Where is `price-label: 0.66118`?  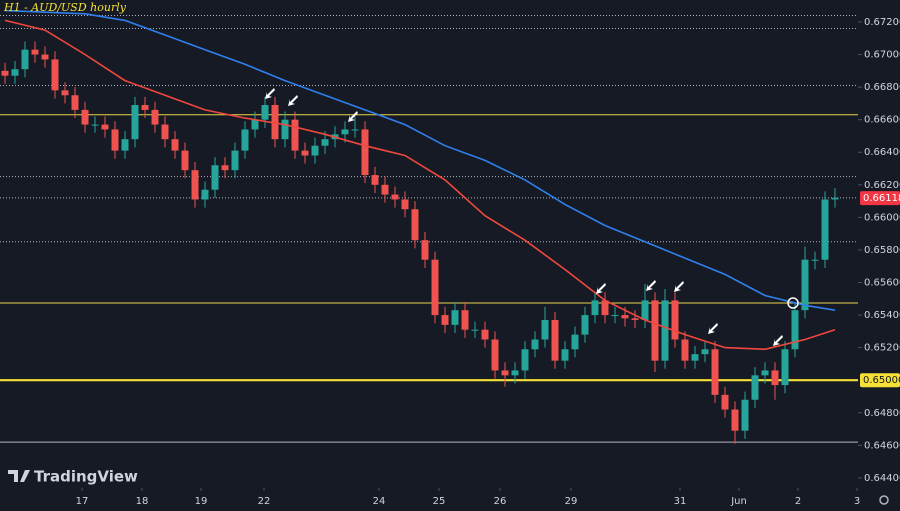
price-label: 0.66118 is located at coordinates (881, 198).